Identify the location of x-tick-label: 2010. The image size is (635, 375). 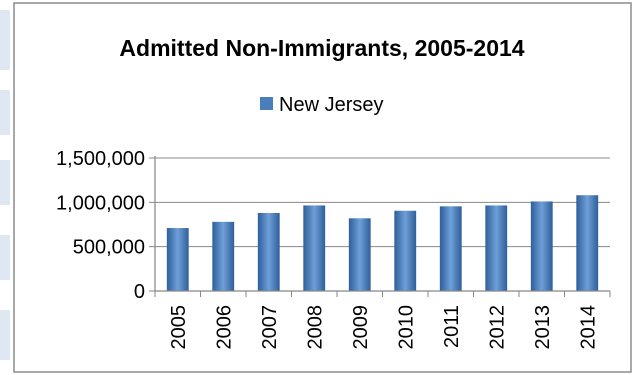
(406, 327).